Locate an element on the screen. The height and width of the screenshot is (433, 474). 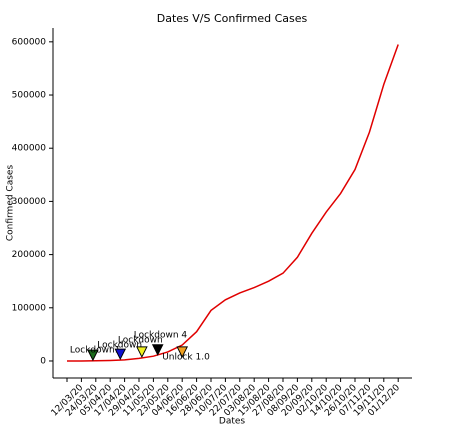
y-tick-label: 600000 is located at coordinates (29, 42).